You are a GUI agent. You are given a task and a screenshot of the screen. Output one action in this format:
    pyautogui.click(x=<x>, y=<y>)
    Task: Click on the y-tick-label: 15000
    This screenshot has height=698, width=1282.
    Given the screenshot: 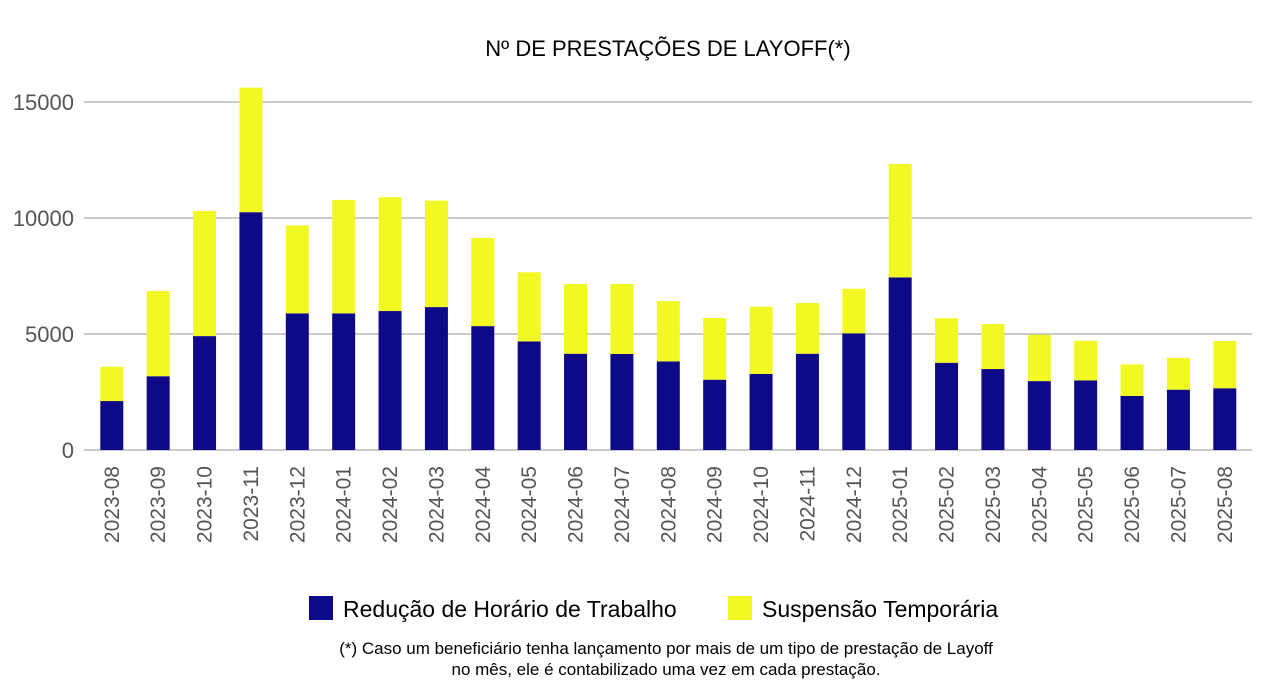 What is the action you would take?
    pyautogui.click(x=43, y=102)
    